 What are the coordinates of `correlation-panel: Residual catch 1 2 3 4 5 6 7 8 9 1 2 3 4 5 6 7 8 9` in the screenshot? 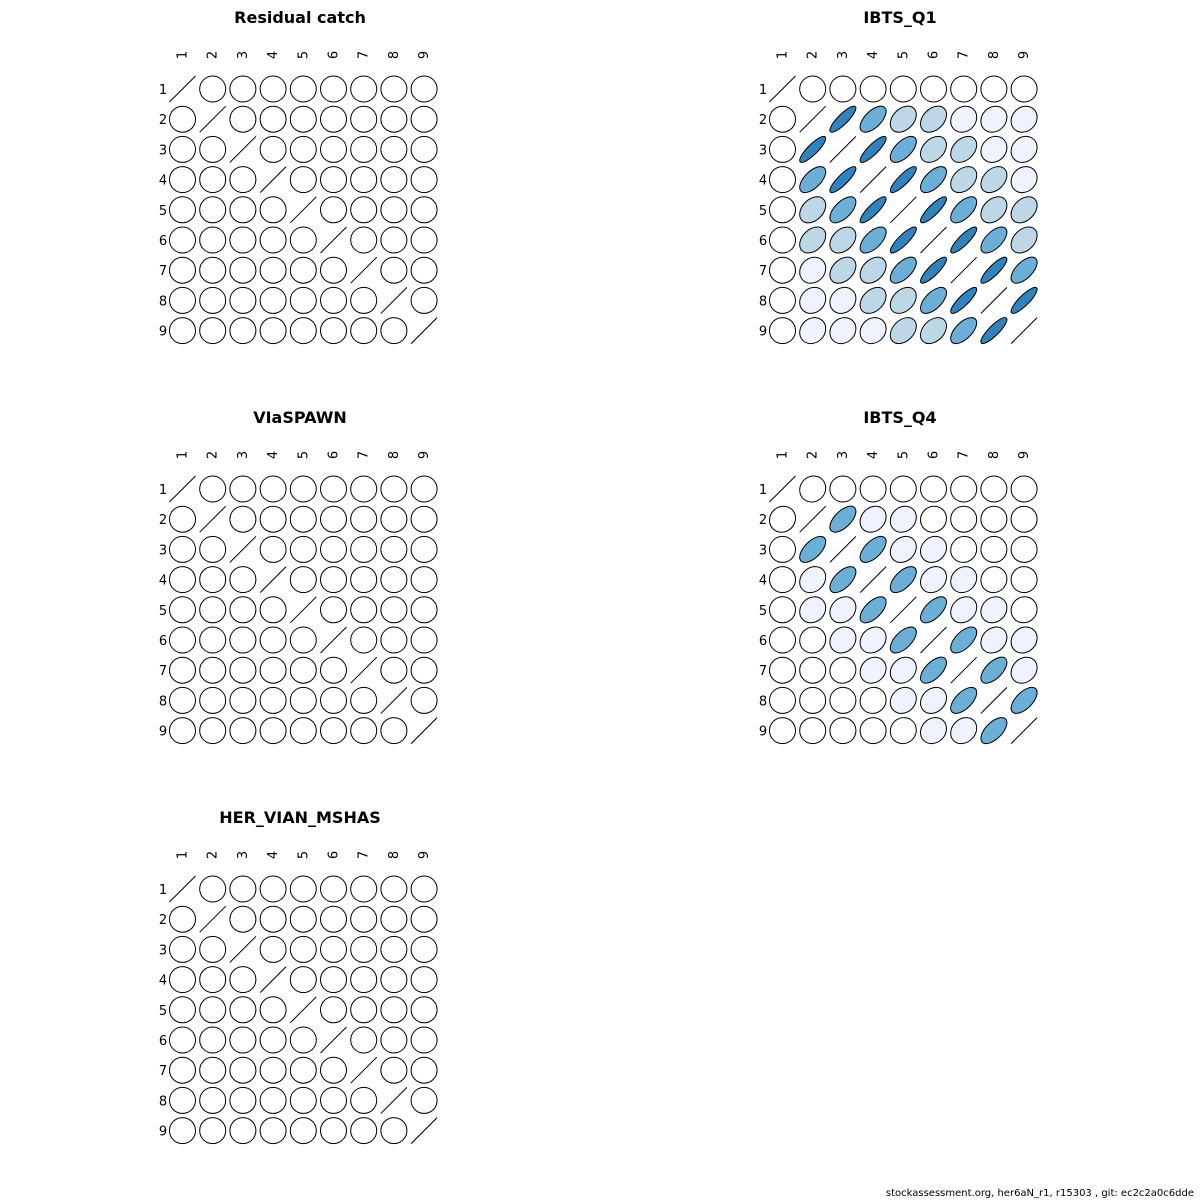 It's located at (298, 176).